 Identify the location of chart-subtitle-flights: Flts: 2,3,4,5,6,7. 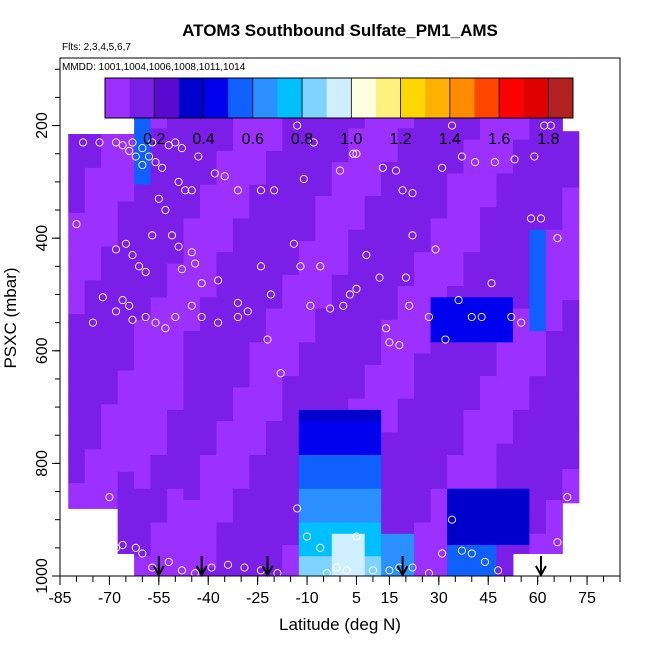
(96, 47).